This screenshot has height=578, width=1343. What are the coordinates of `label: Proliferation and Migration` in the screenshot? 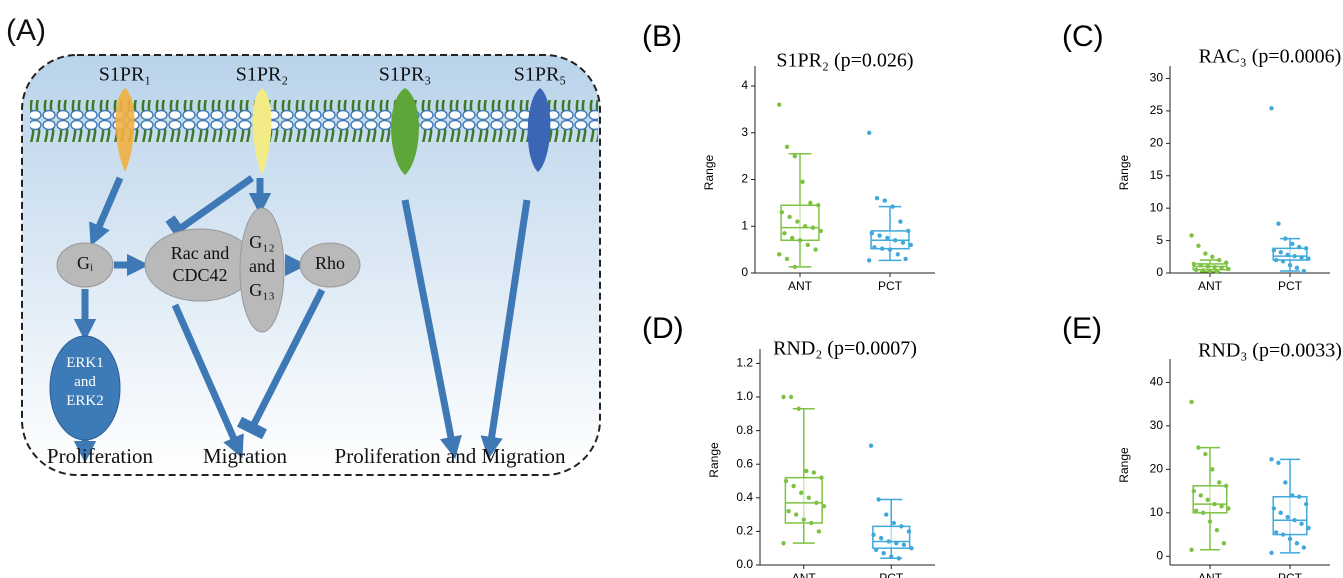 It's located at (450, 456).